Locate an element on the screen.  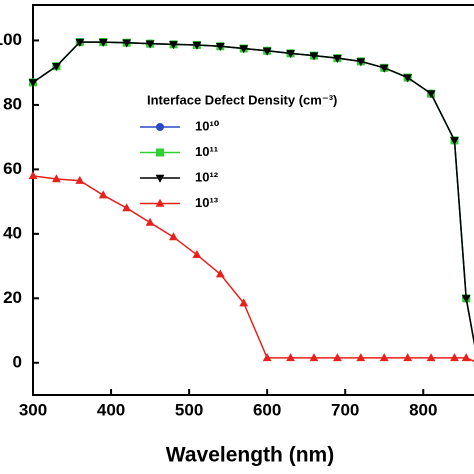
y-tick-label: 100 is located at coordinates (11, 39).